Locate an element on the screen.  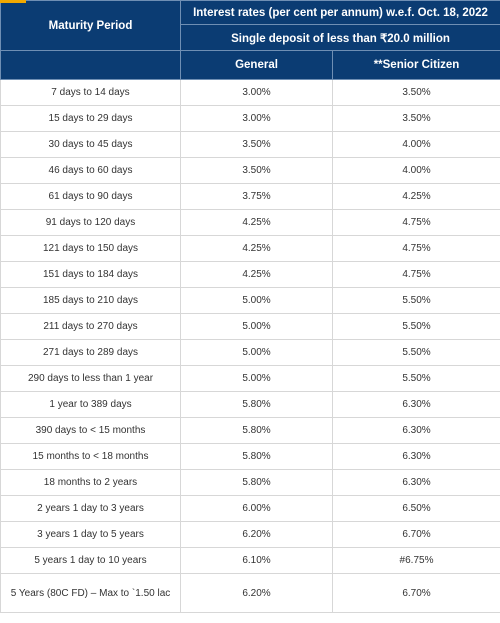
general-rate-cell: 6.00% is located at coordinates (256, 508).